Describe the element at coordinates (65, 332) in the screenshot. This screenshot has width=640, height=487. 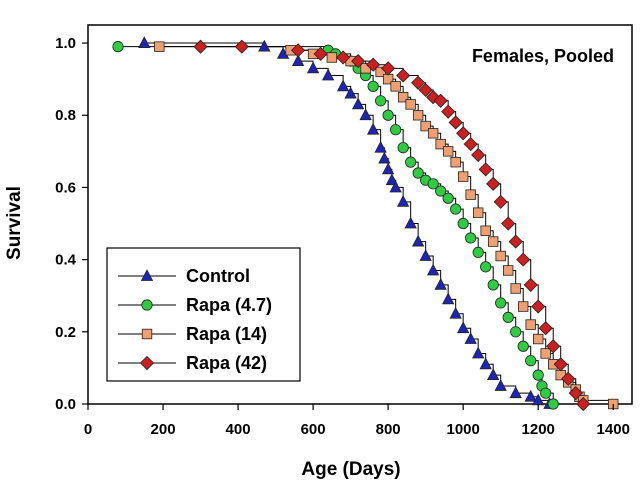
I see `y-tick-label: 0.2` at that location.